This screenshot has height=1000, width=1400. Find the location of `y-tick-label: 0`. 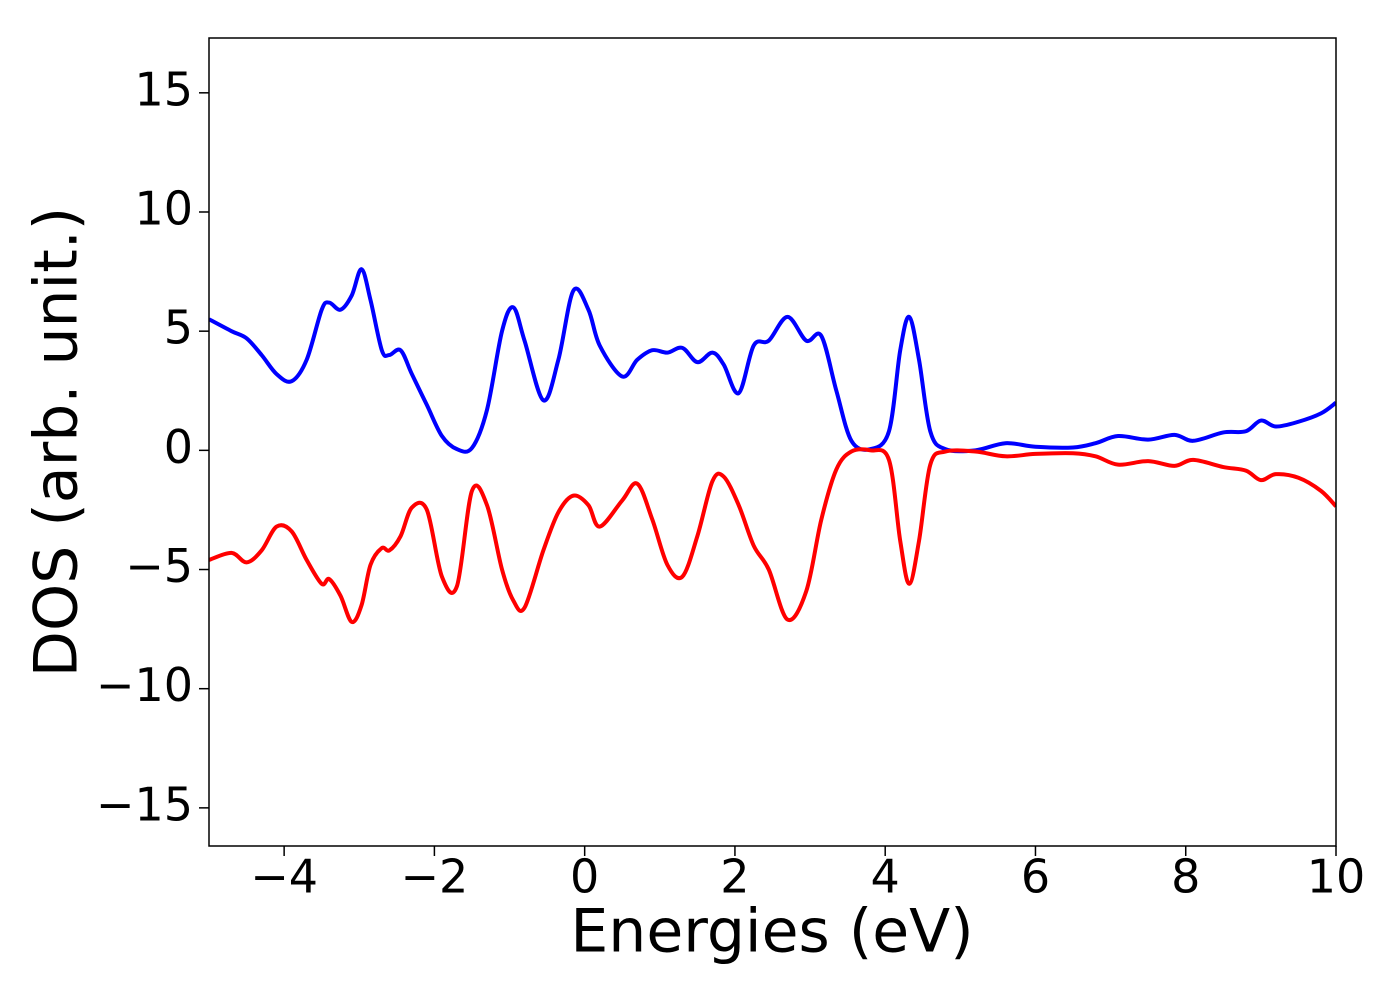

y-tick-label: 0 is located at coordinates (178, 447).